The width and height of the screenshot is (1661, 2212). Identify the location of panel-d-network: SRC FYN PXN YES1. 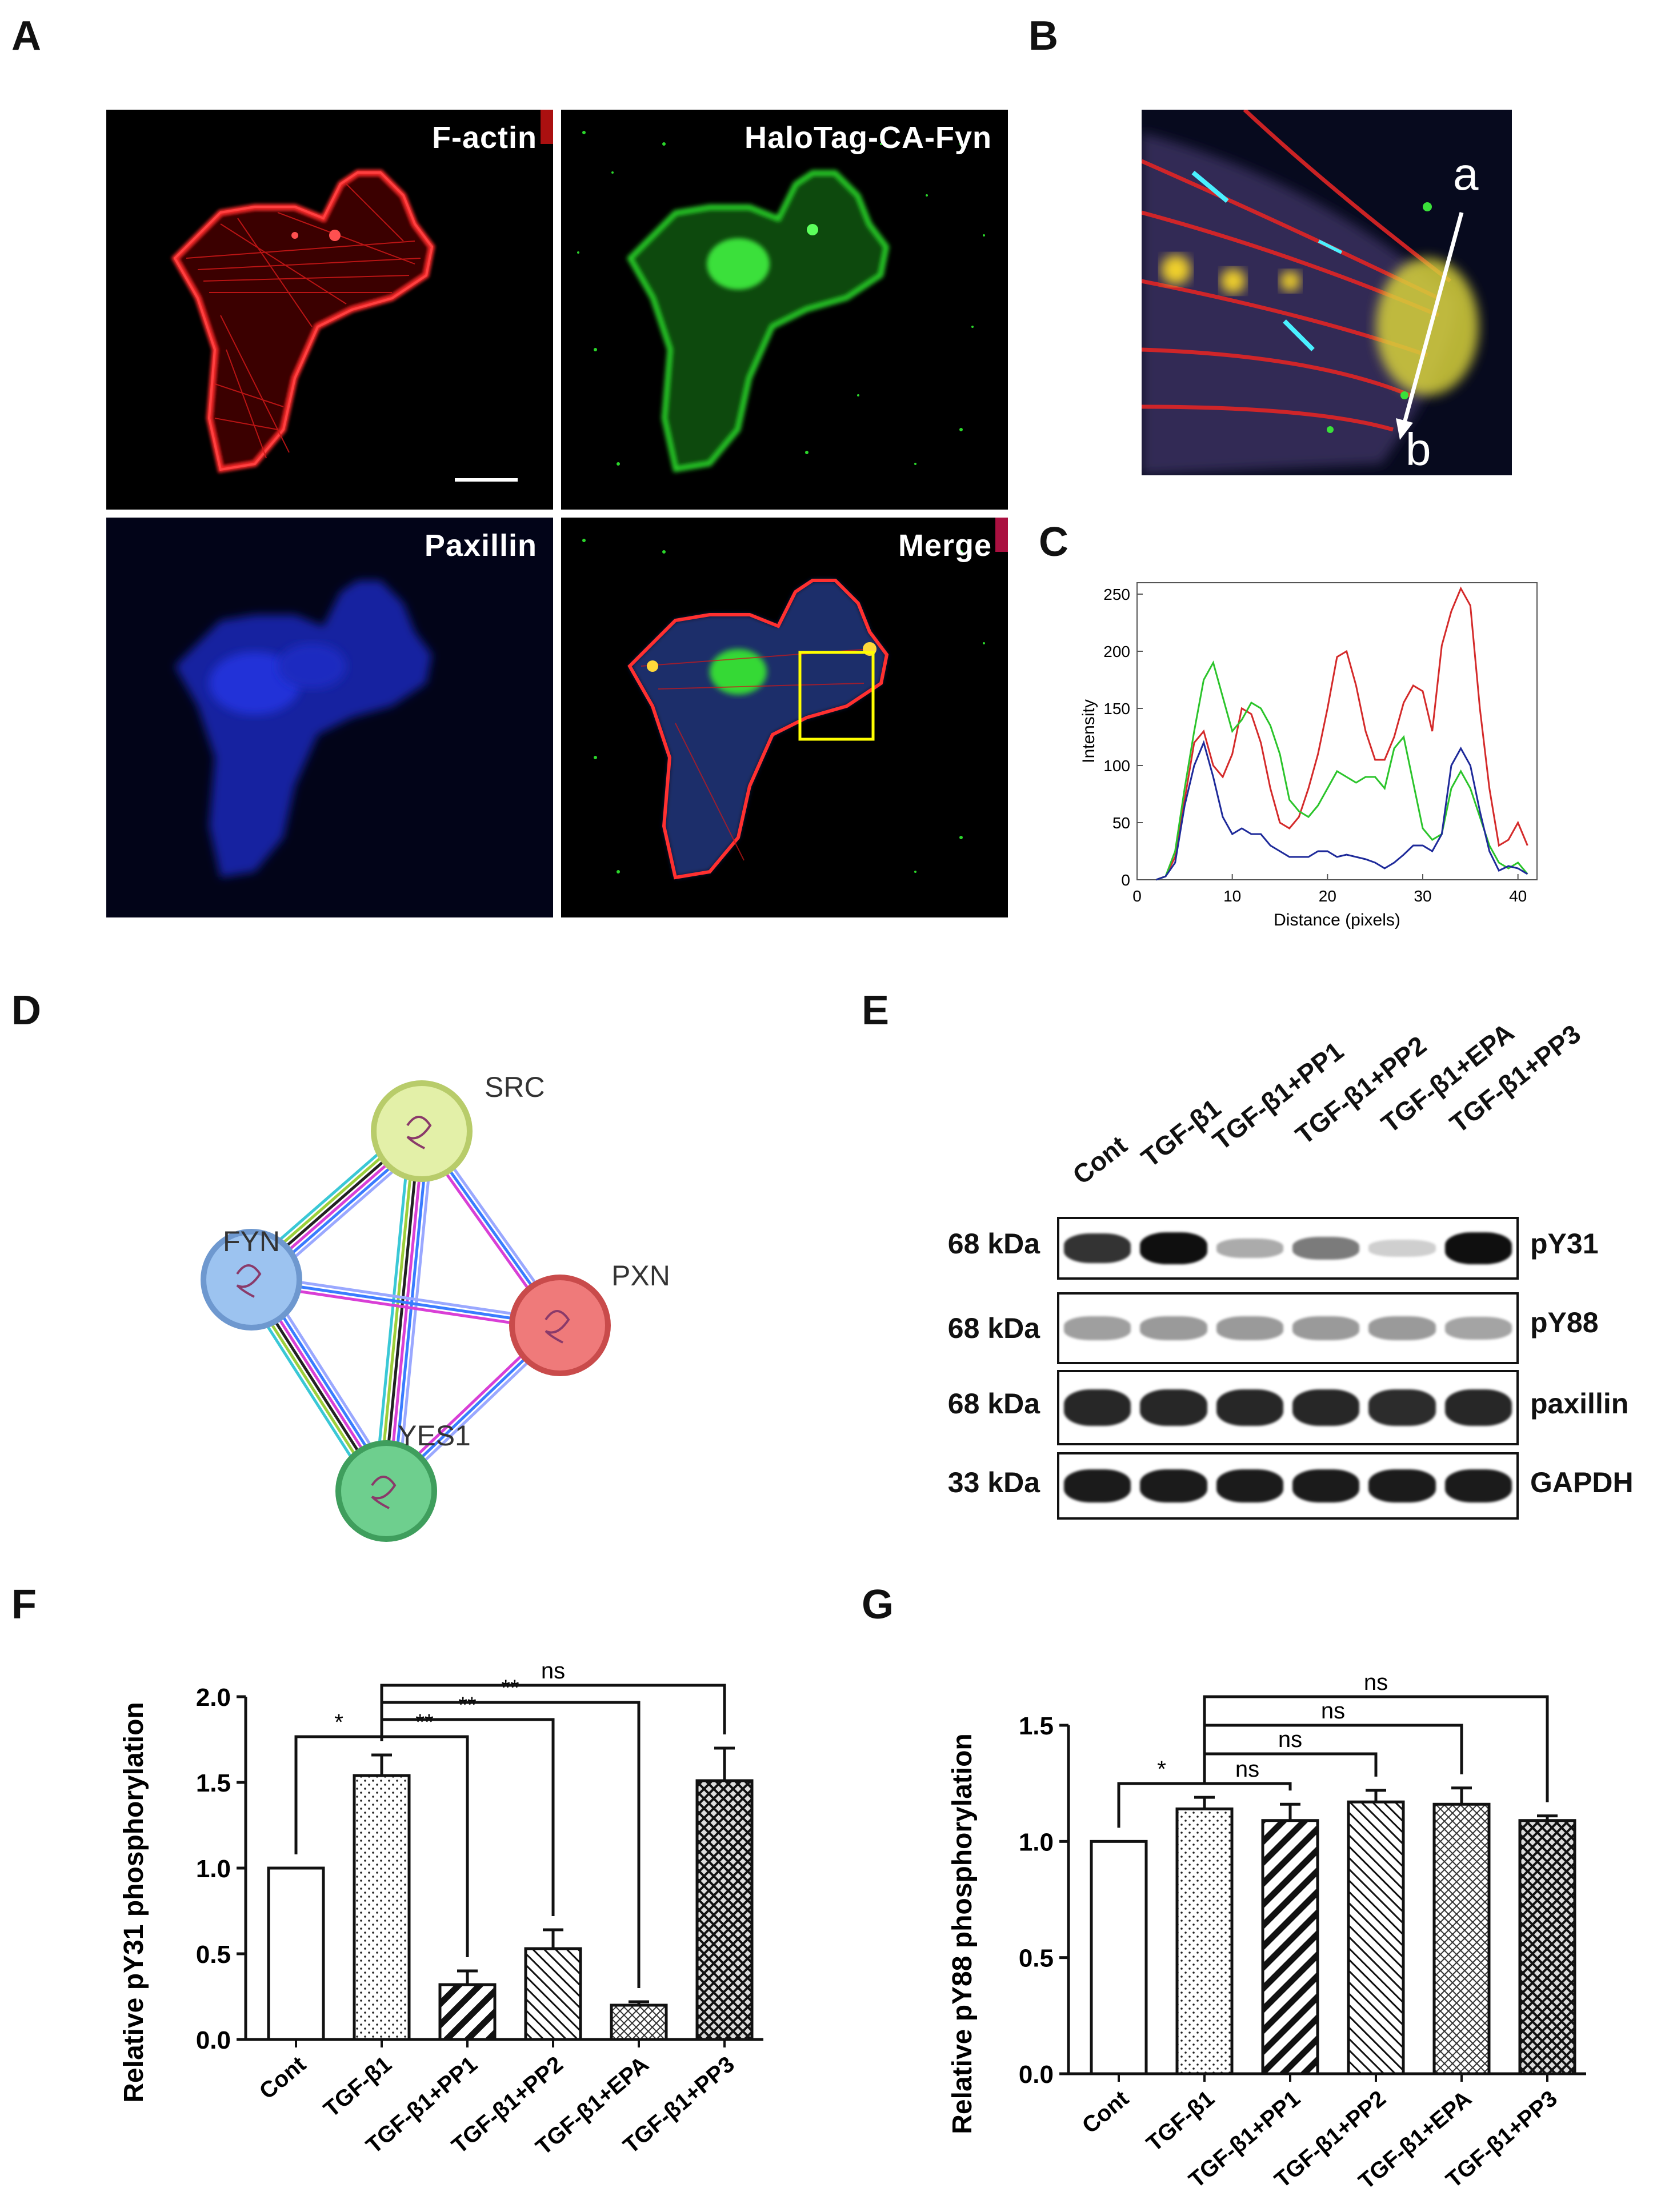
(435, 1306).